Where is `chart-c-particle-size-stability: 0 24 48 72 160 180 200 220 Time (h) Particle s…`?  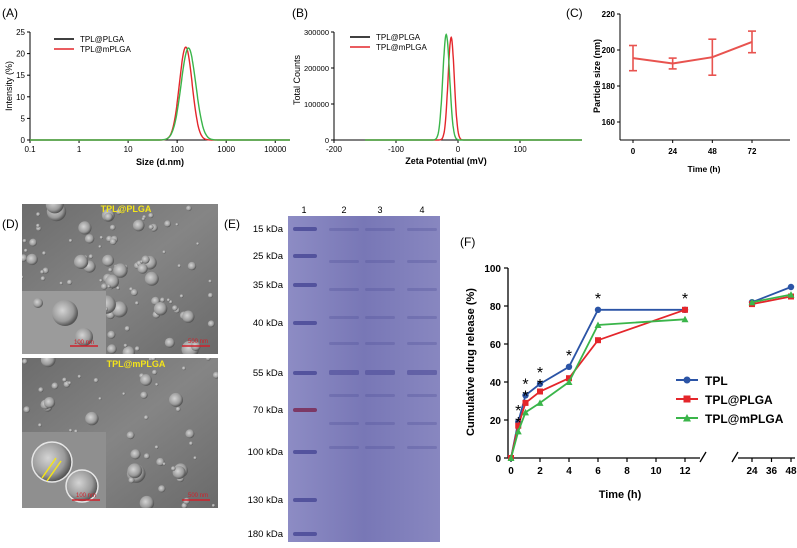 chart-c-particle-size-stability: 0 24 48 72 160 180 200 220 Time (h) Particle s… is located at coordinates (691, 92).